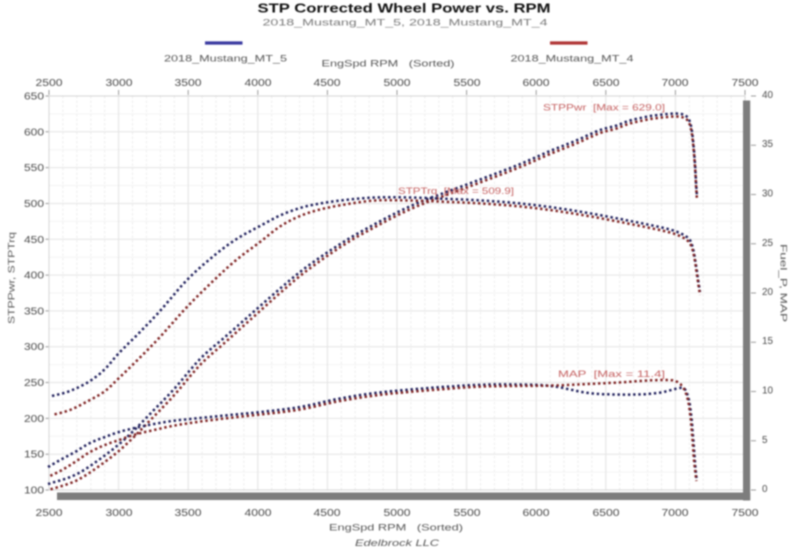 The height and width of the screenshot is (553, 800). What do you see at coordinates (34, 311) in the screenshot?
I see `svg-text: 350` at bounding box center [34, 311].